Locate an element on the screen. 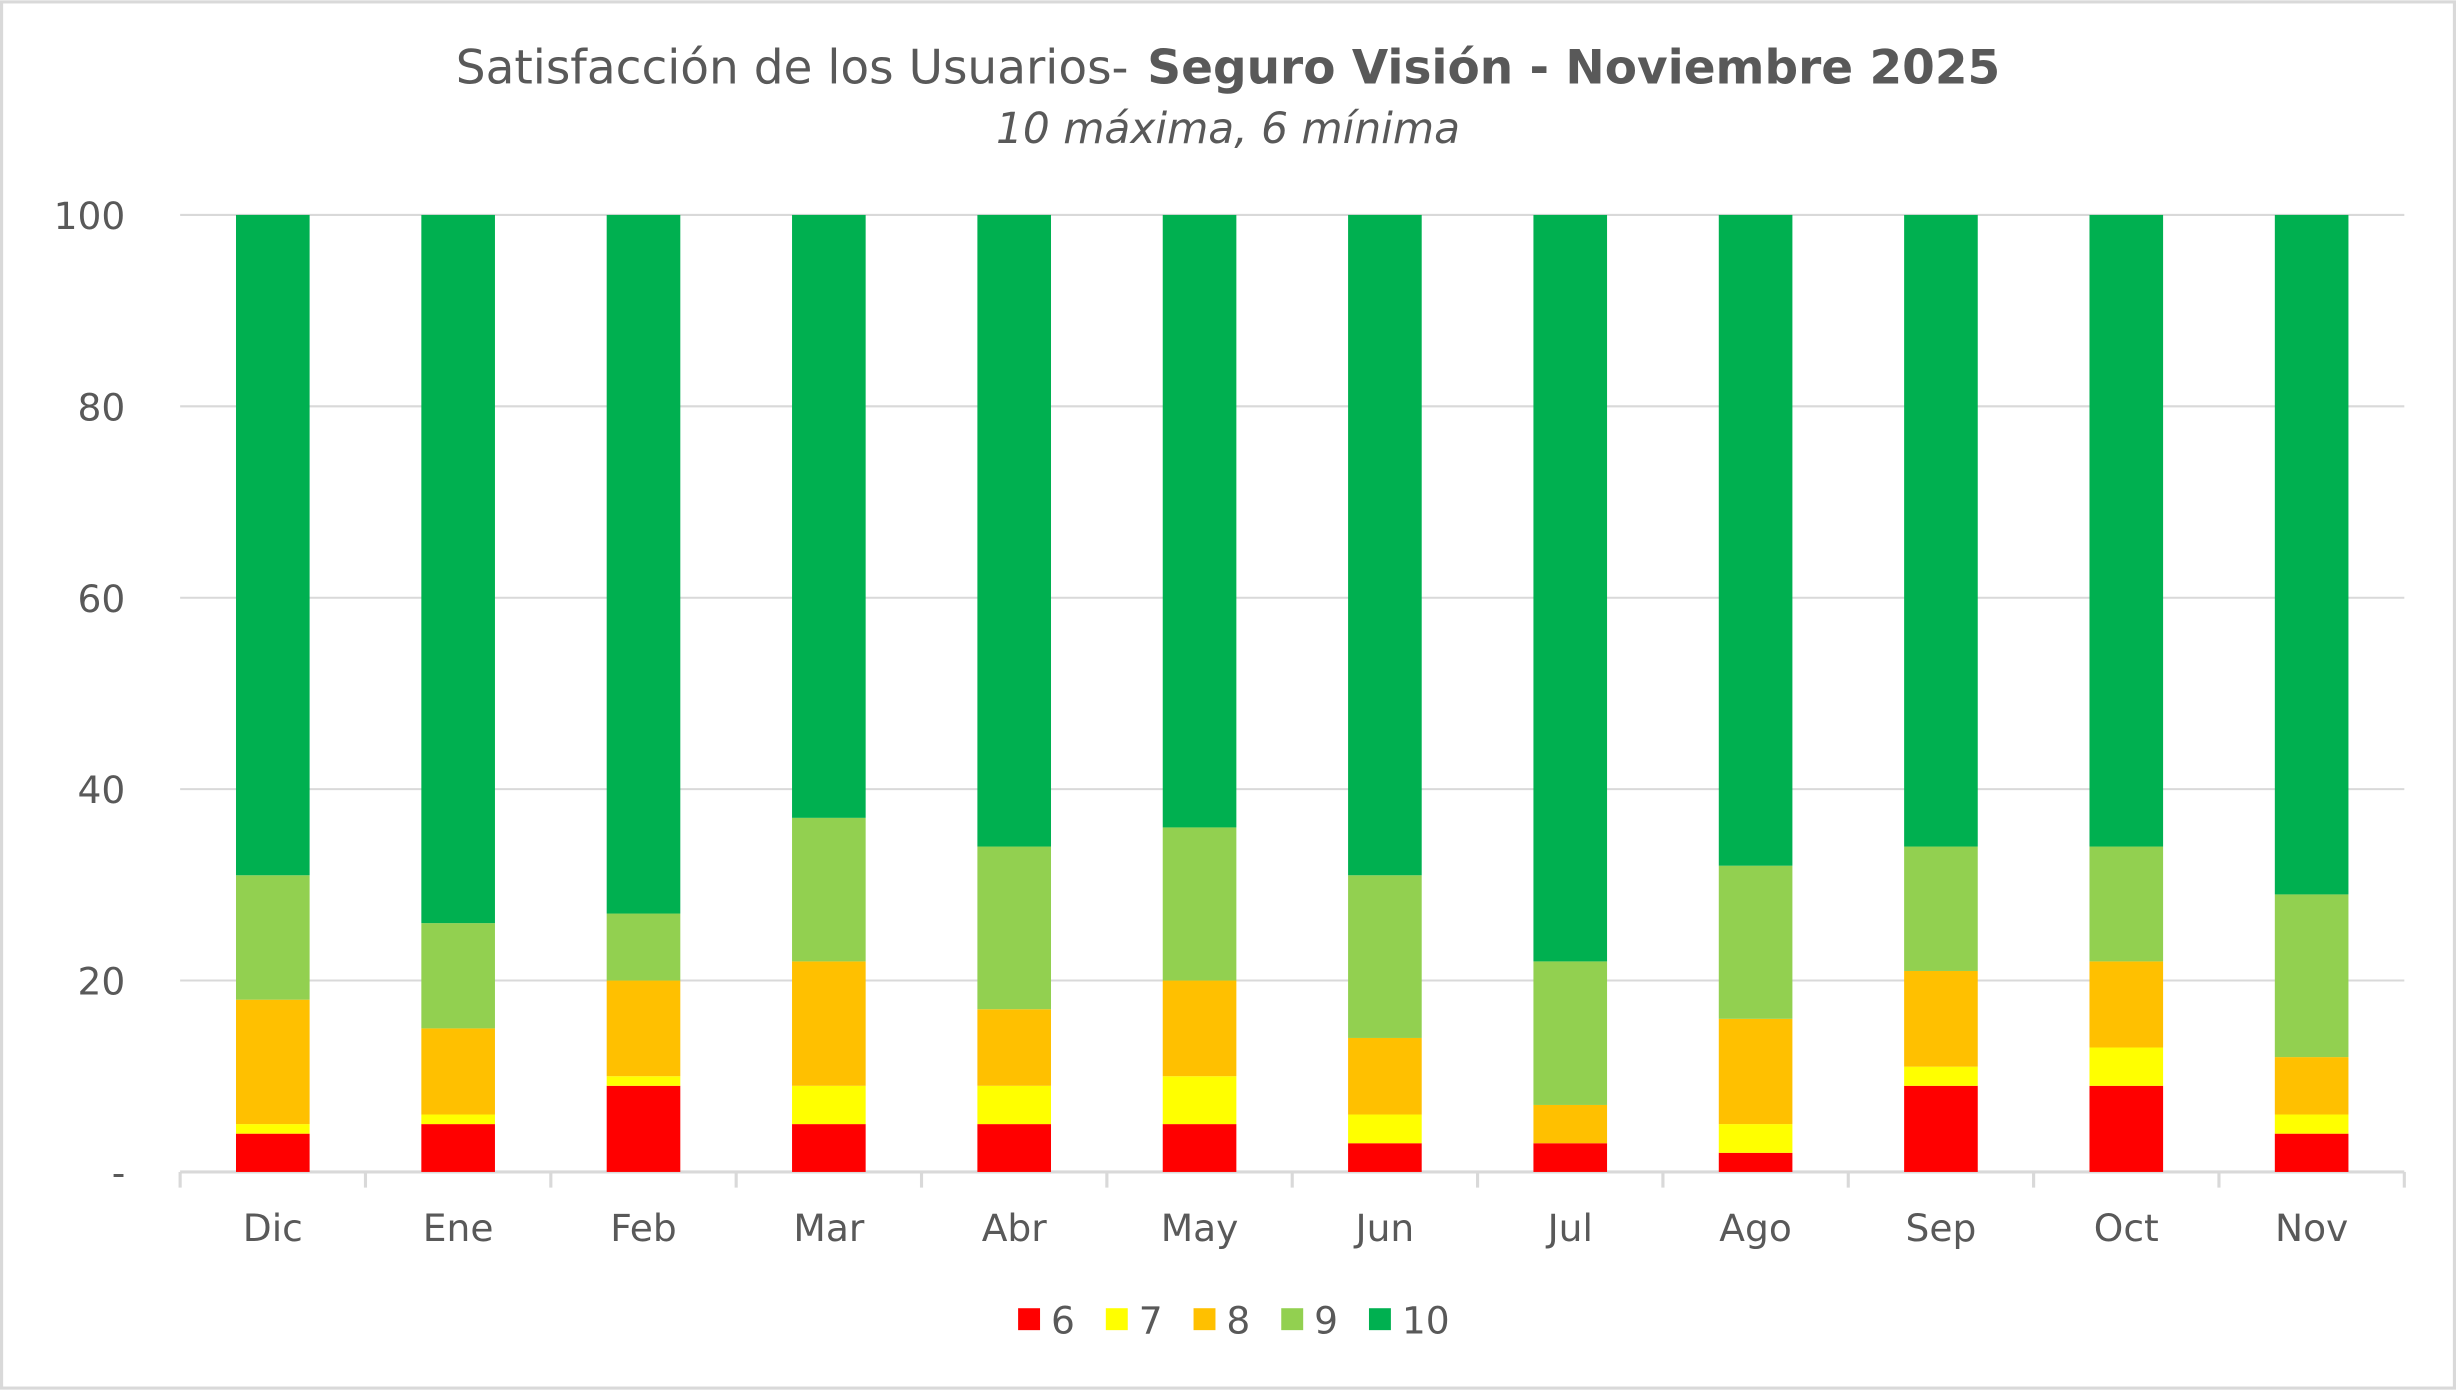  title-regular: Satisfacción de los Usuarios- is located at coordinates (792, 67).